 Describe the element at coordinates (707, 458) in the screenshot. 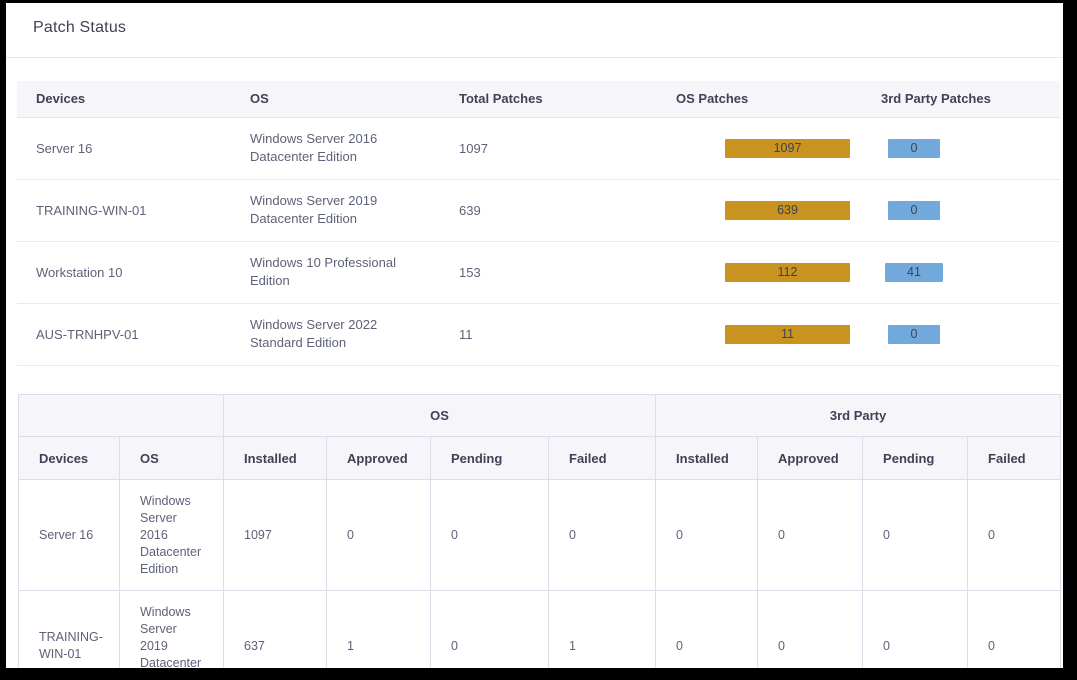

I see `detail-header-tp-installed: Installed` at that location.